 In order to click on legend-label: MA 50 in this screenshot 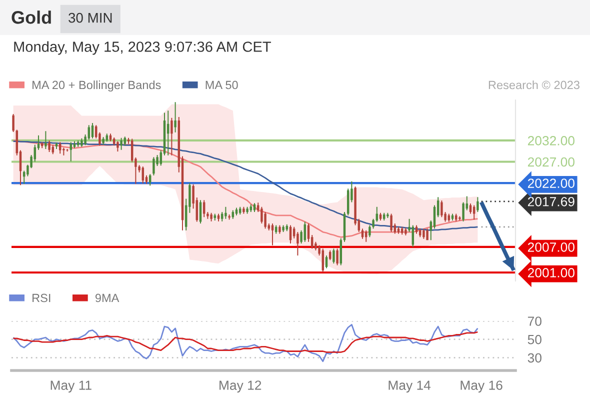, I will do `click(222, 85)`.